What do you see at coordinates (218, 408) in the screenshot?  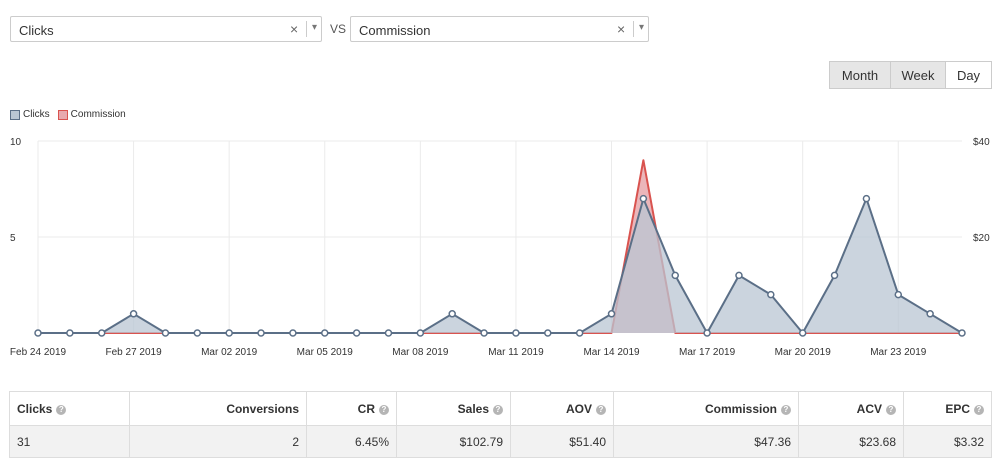 I see `stats-header-conversions: Conversions` at bounding box center [218, 408].